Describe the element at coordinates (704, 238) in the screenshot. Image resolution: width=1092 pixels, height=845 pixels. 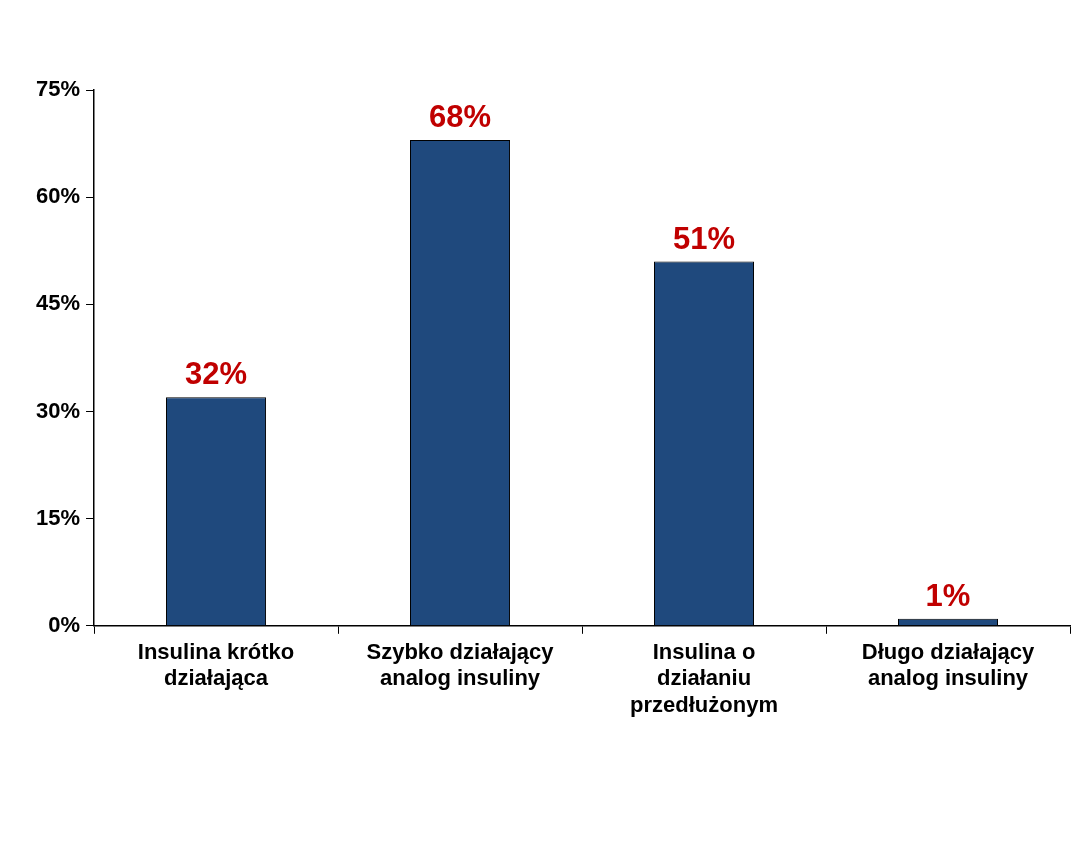
I see `data-label: 51%` at that location.